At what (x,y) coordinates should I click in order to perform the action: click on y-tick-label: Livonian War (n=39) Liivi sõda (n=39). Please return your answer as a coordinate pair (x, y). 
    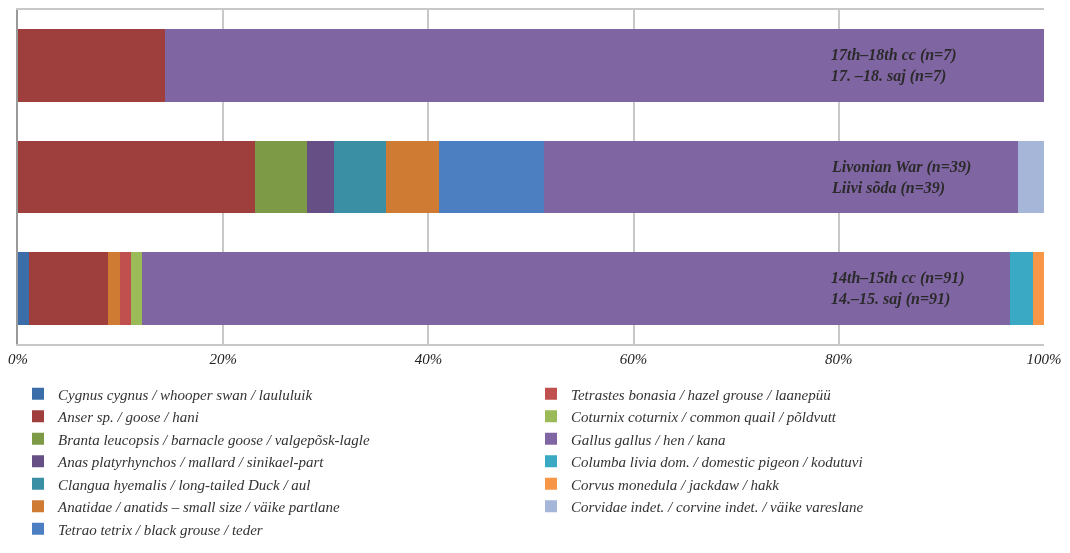
    Looking at the image, I should click on (901, 177).